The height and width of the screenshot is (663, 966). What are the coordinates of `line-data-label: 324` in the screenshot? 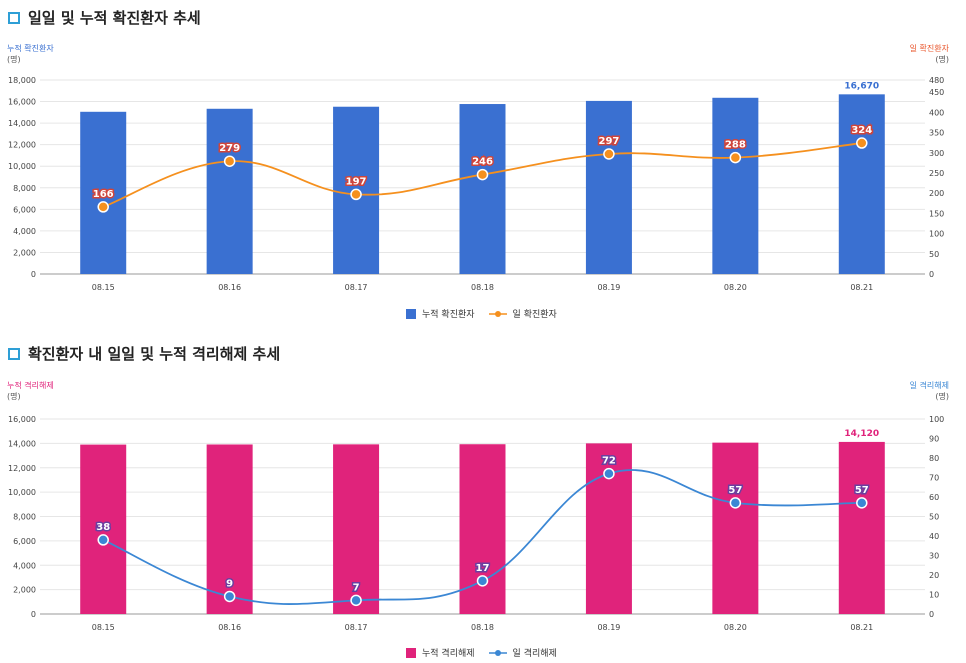 It's located at (861, 130).